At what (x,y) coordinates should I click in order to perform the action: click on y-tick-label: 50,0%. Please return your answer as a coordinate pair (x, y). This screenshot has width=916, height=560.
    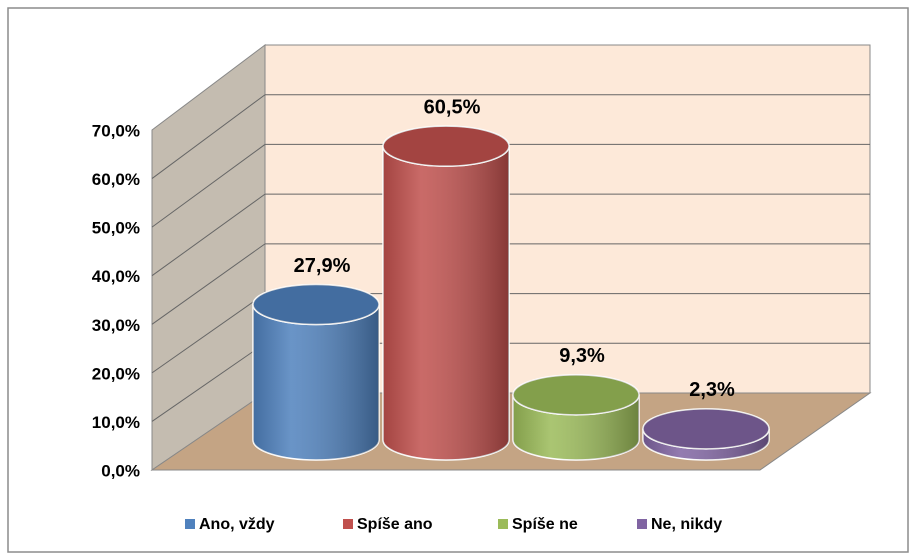
    Looking at the image, I should click on (116, 228).